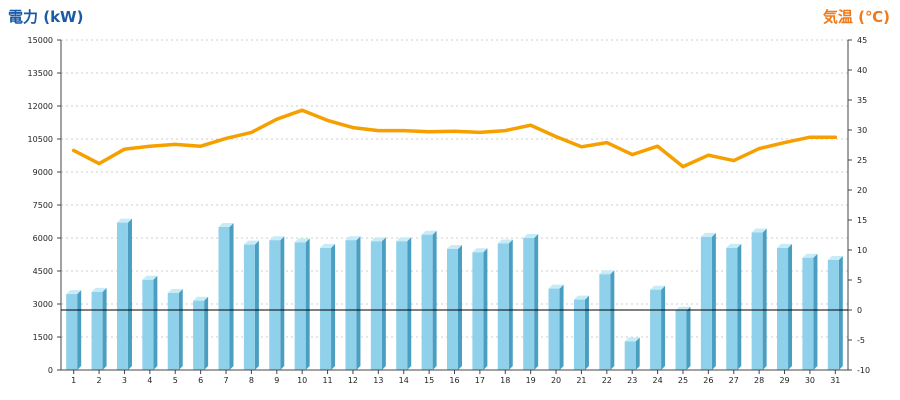  I want to click on left-tick-label: 0, so click(50, 370).